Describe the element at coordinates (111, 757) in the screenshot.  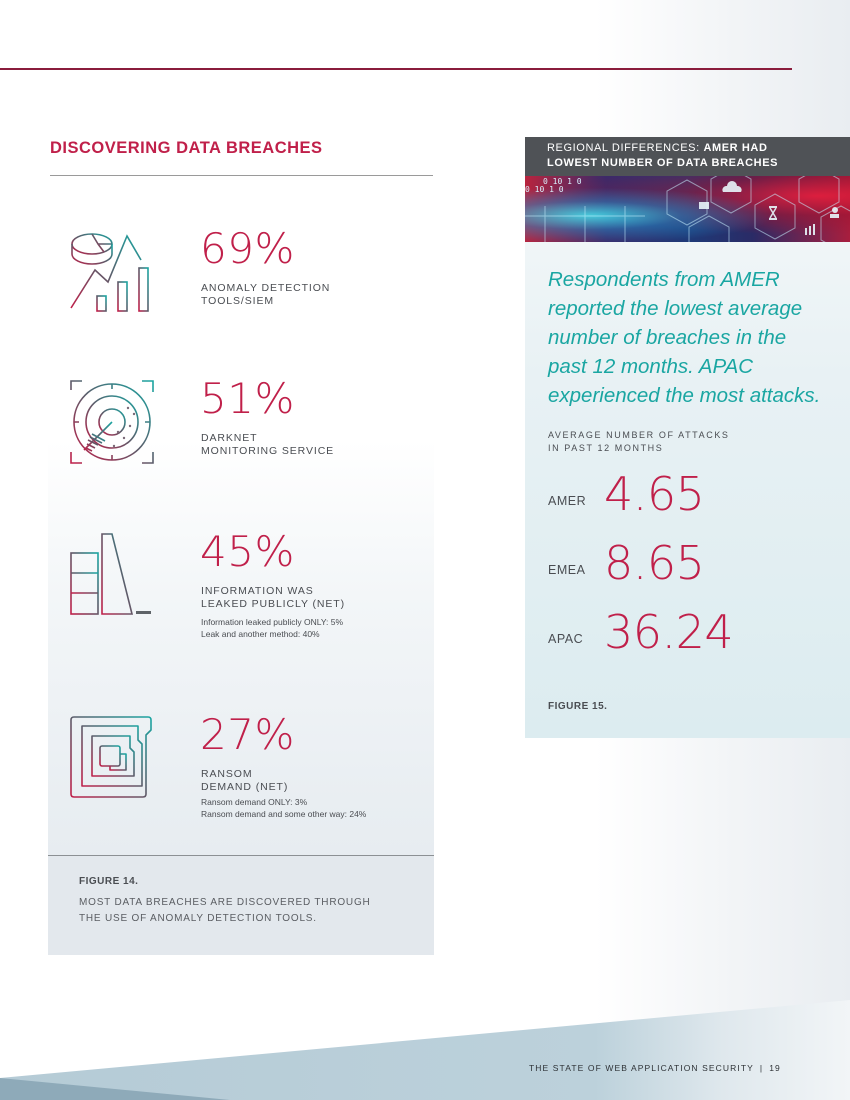
I see `ransom-chip-icon` at that location.